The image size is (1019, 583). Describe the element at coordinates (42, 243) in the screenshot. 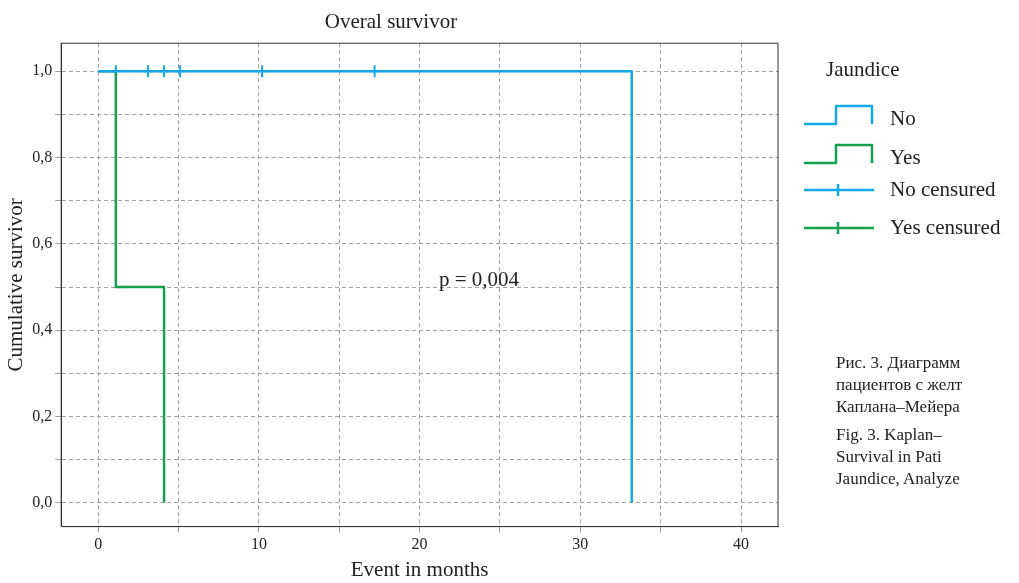

I see `y-tick-label: 0,6` at that location.